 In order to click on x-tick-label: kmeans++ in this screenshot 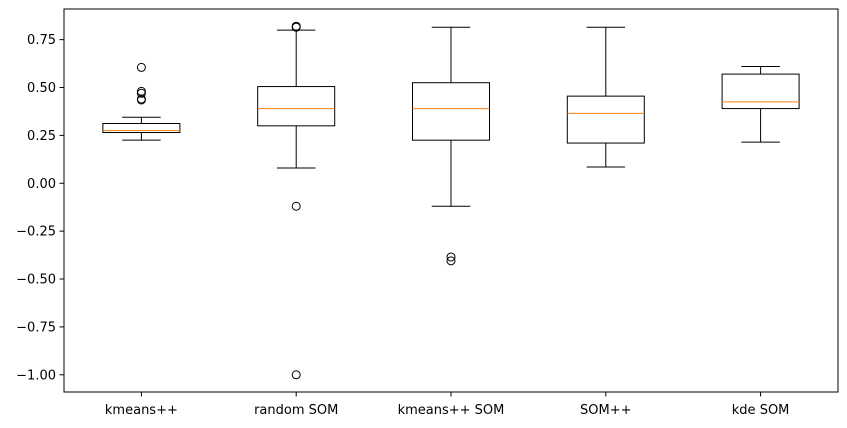, I will do `click(141, 410)`.